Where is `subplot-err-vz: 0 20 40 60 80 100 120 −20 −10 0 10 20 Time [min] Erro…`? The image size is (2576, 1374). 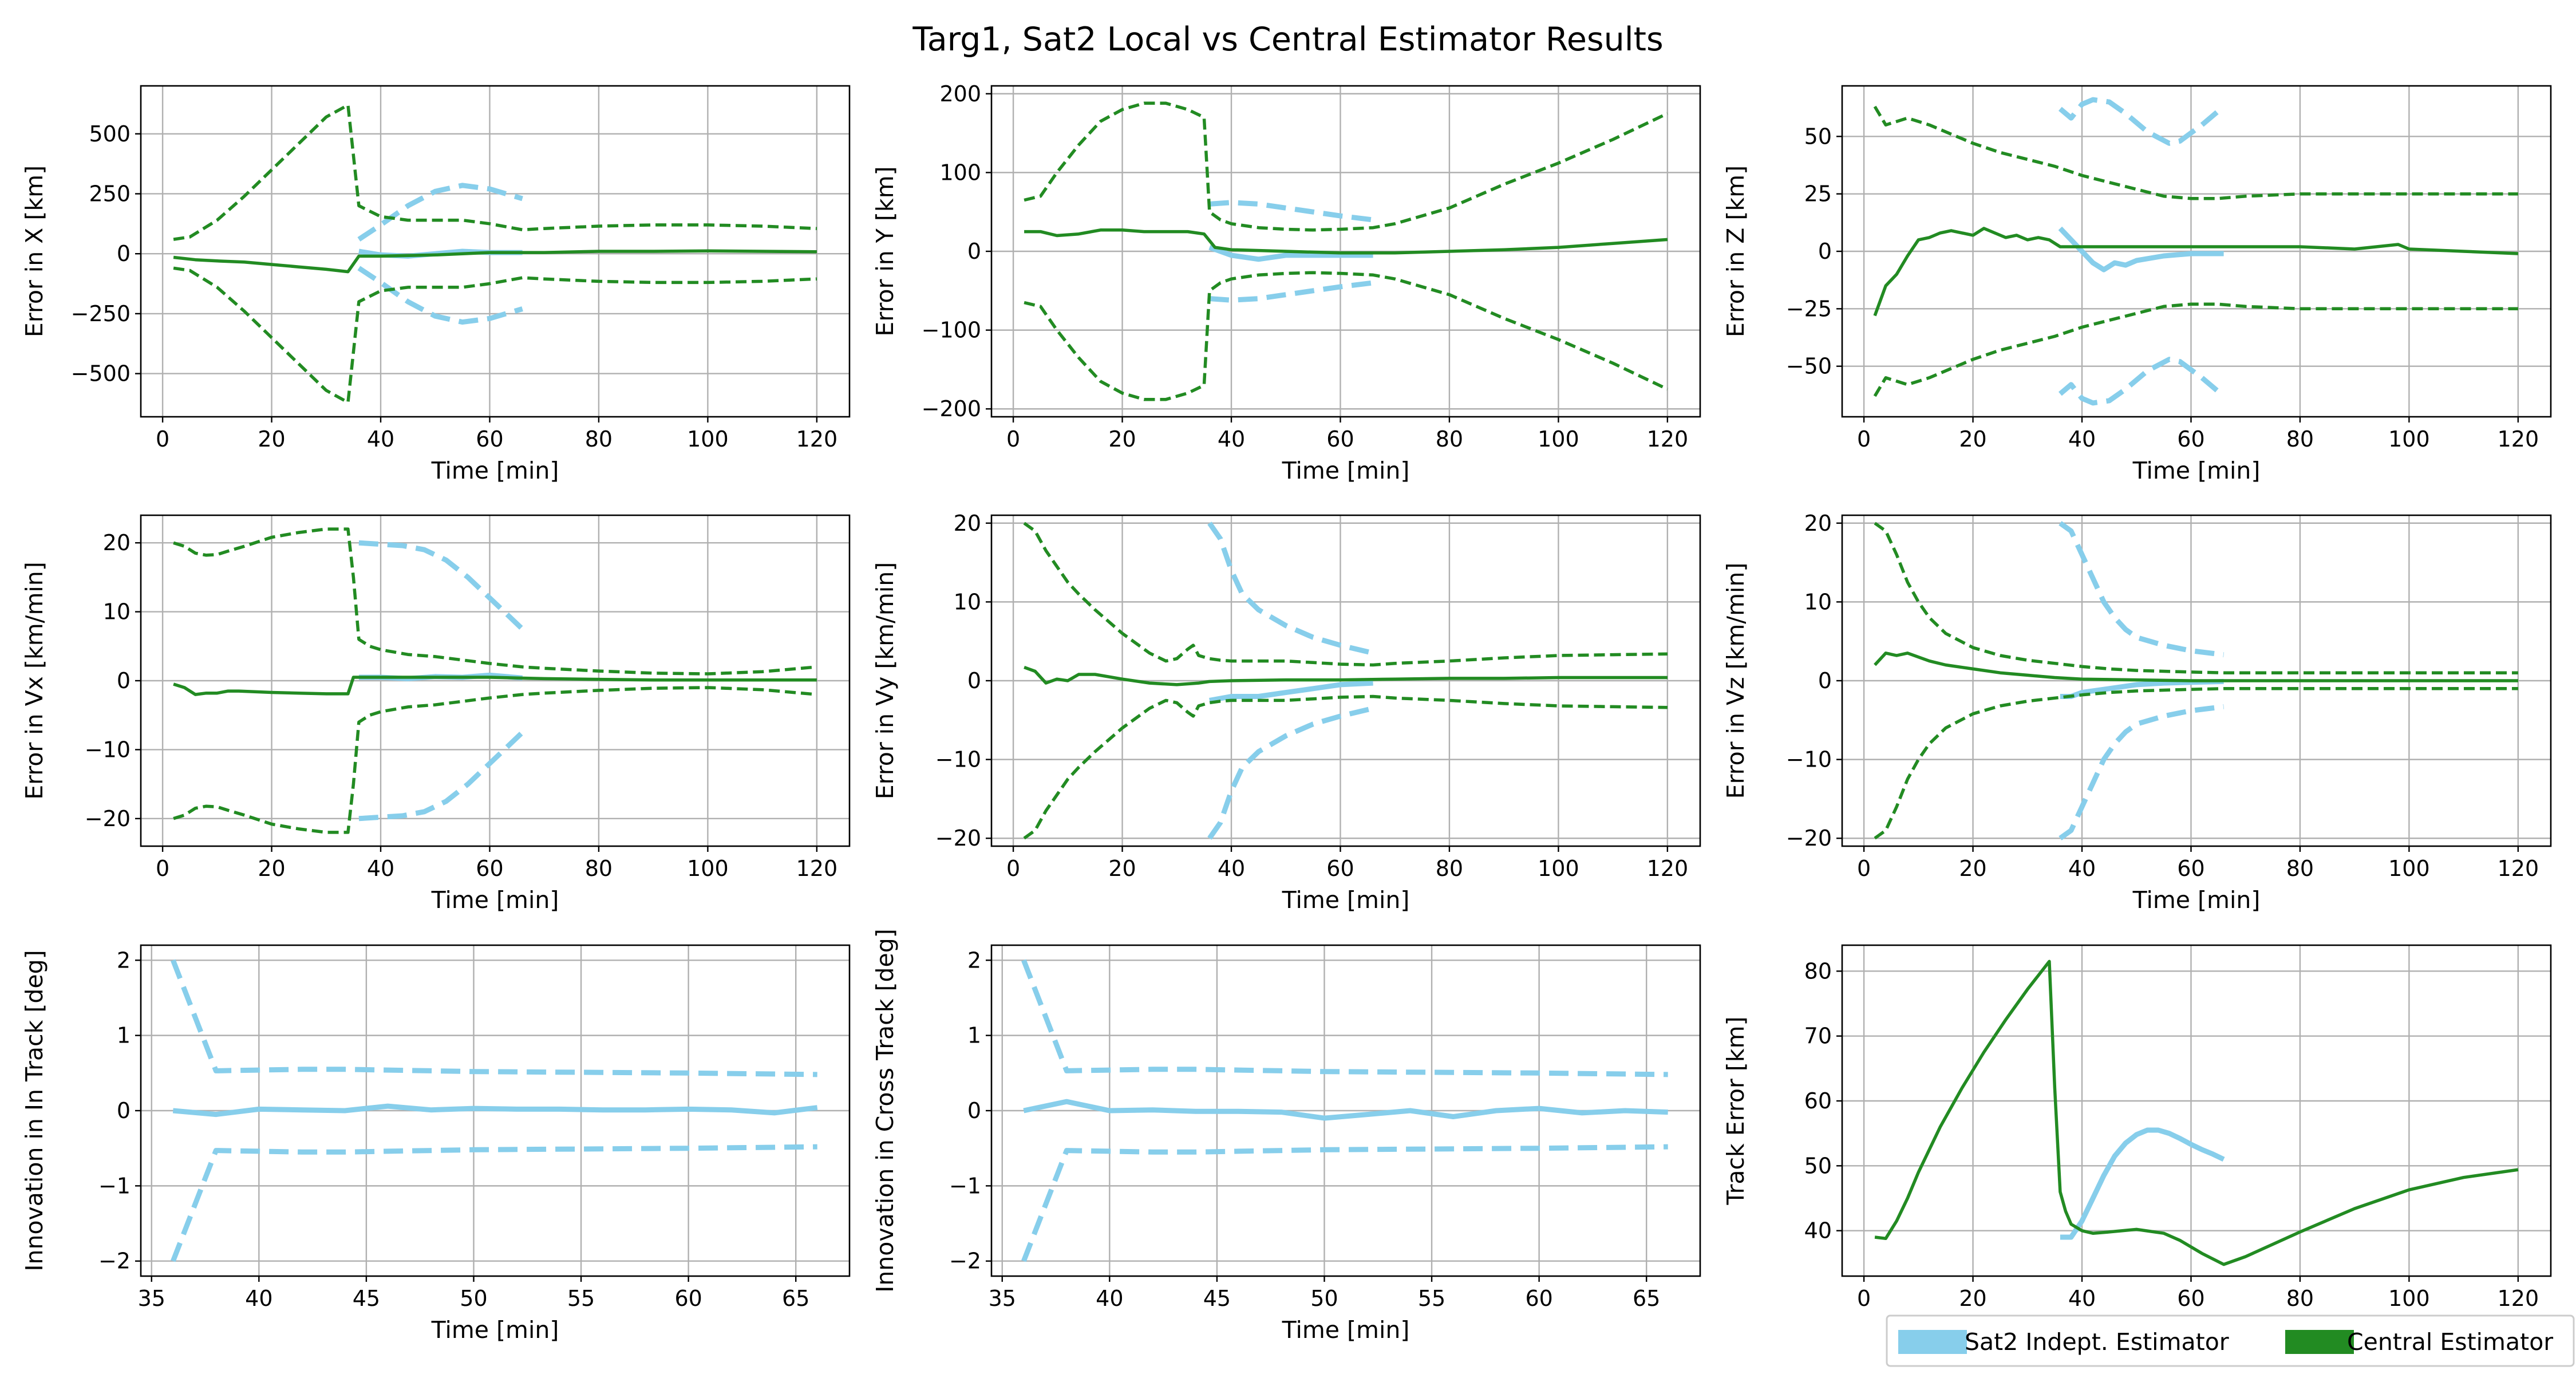 subplot-err-vz: 0 20 40 60 80 100 120 −20 −10 0 10 20 Time [min] Erro… is located at coordinates (2137, 713).